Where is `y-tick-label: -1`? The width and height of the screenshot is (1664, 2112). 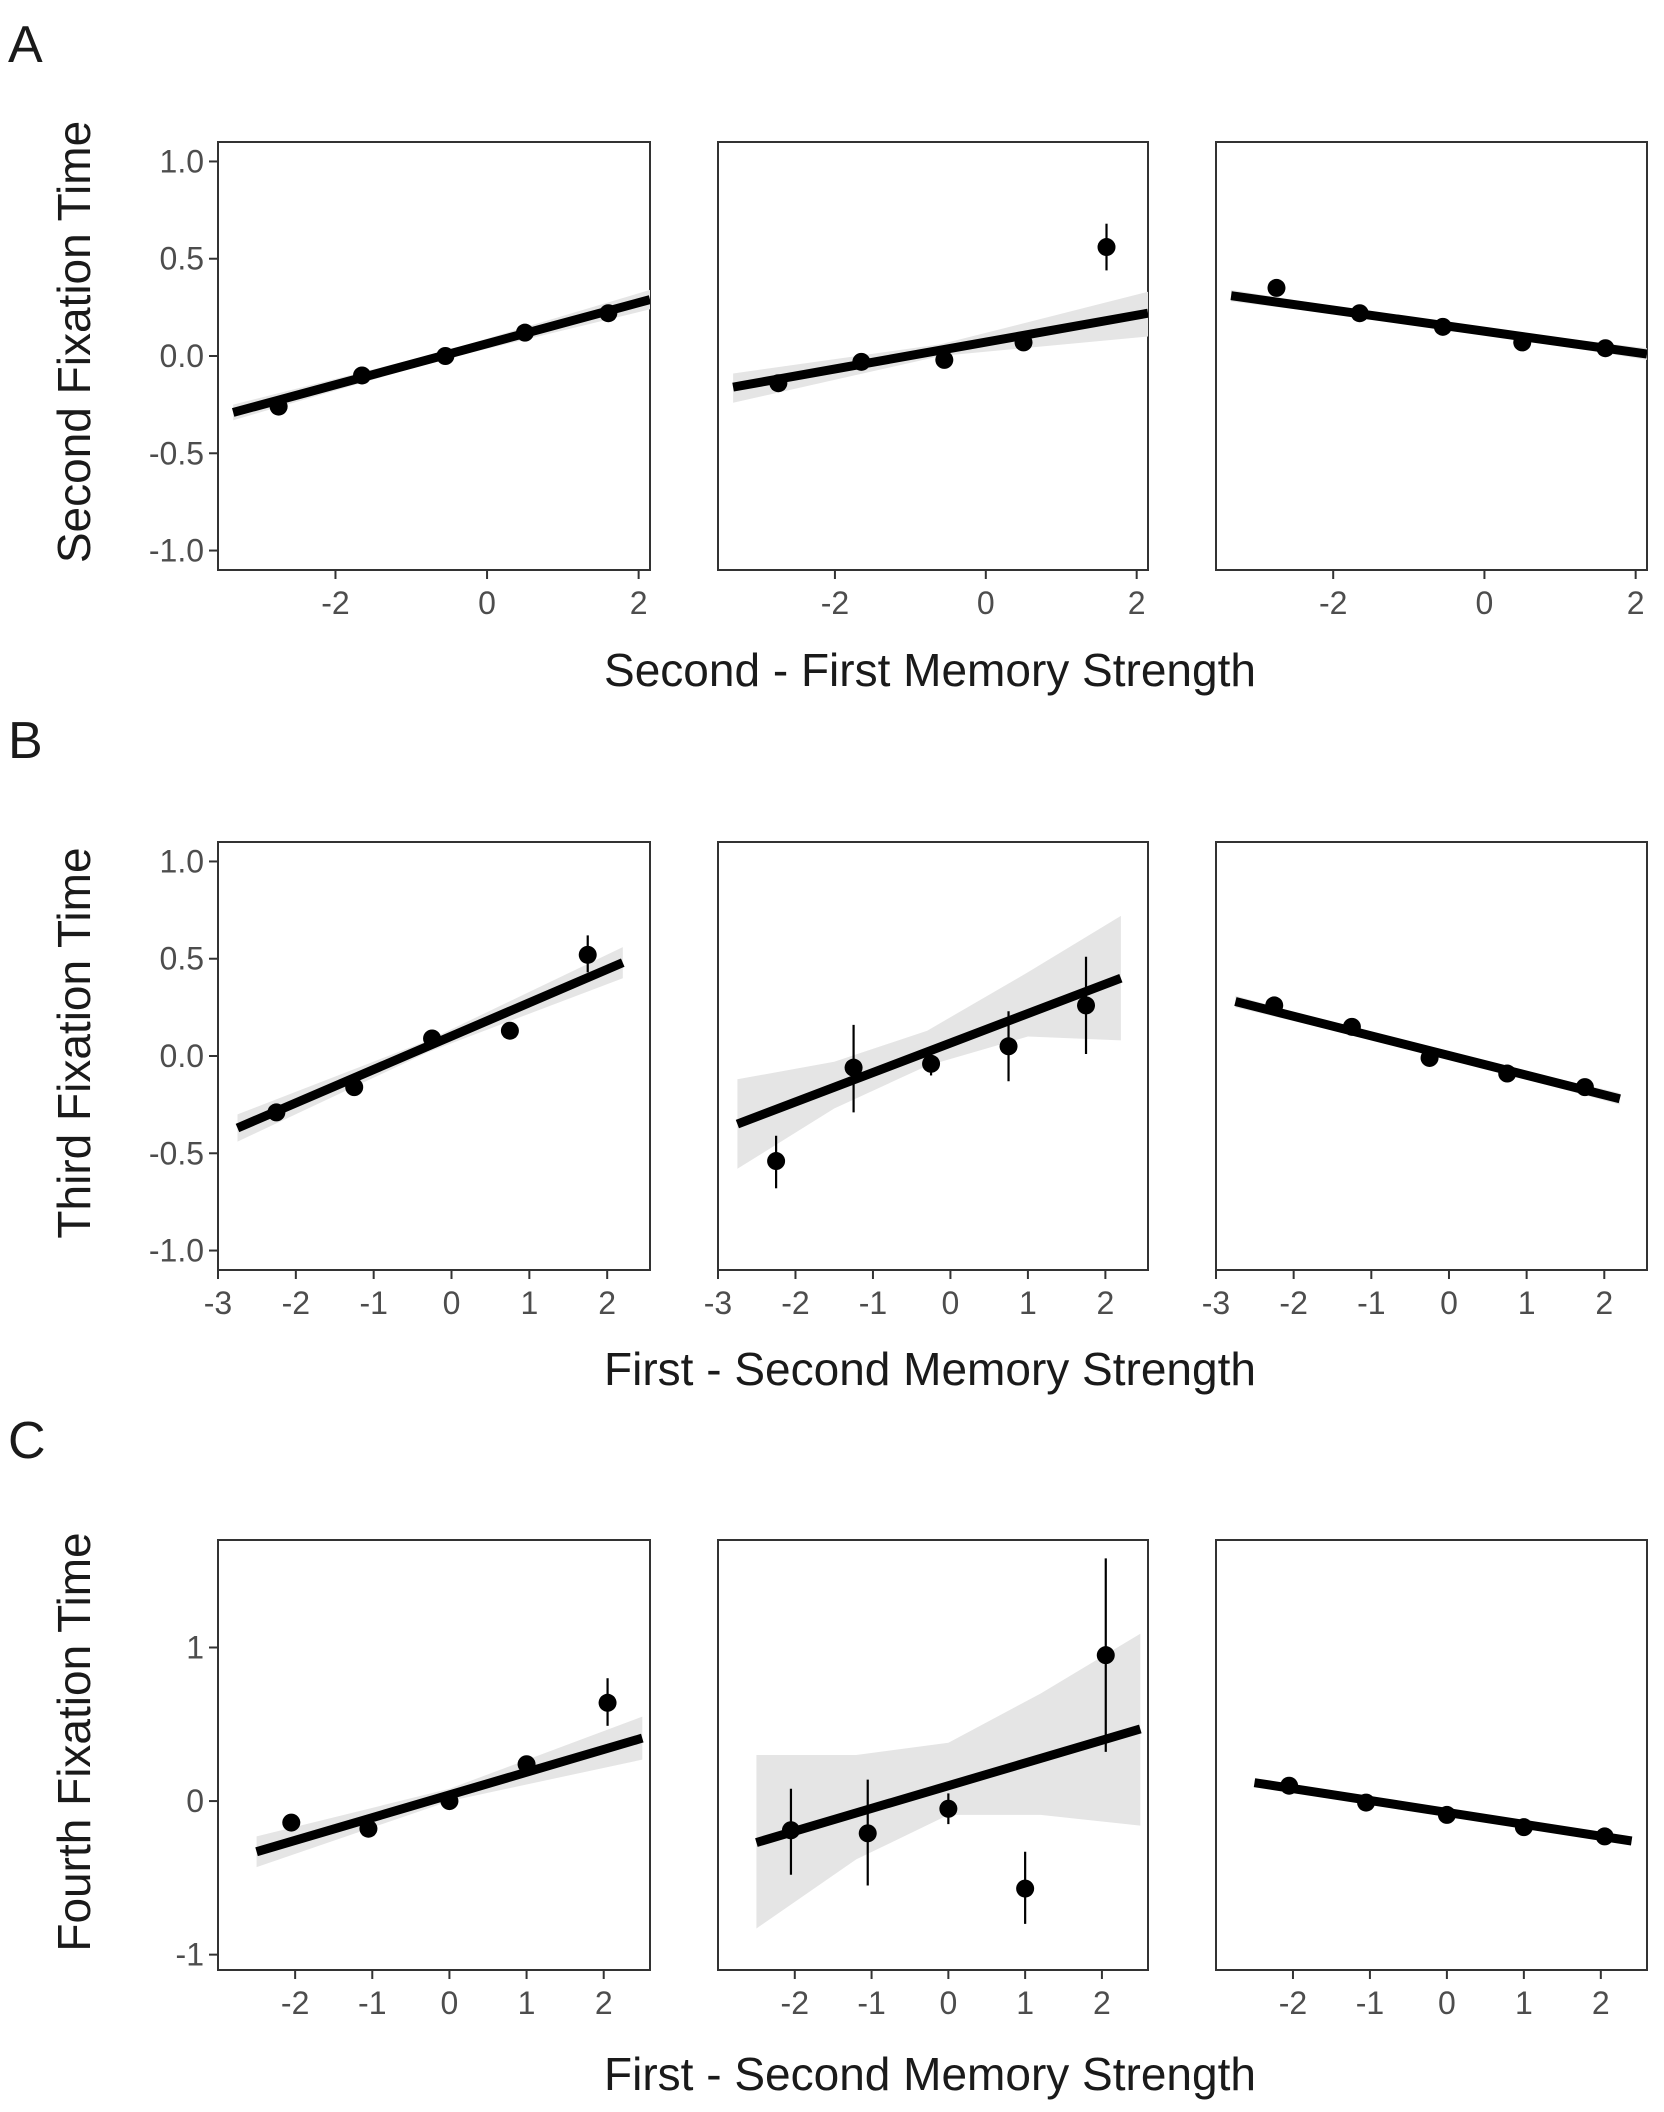 y-tick-label: -1 is located at coordinates (190, 1955).